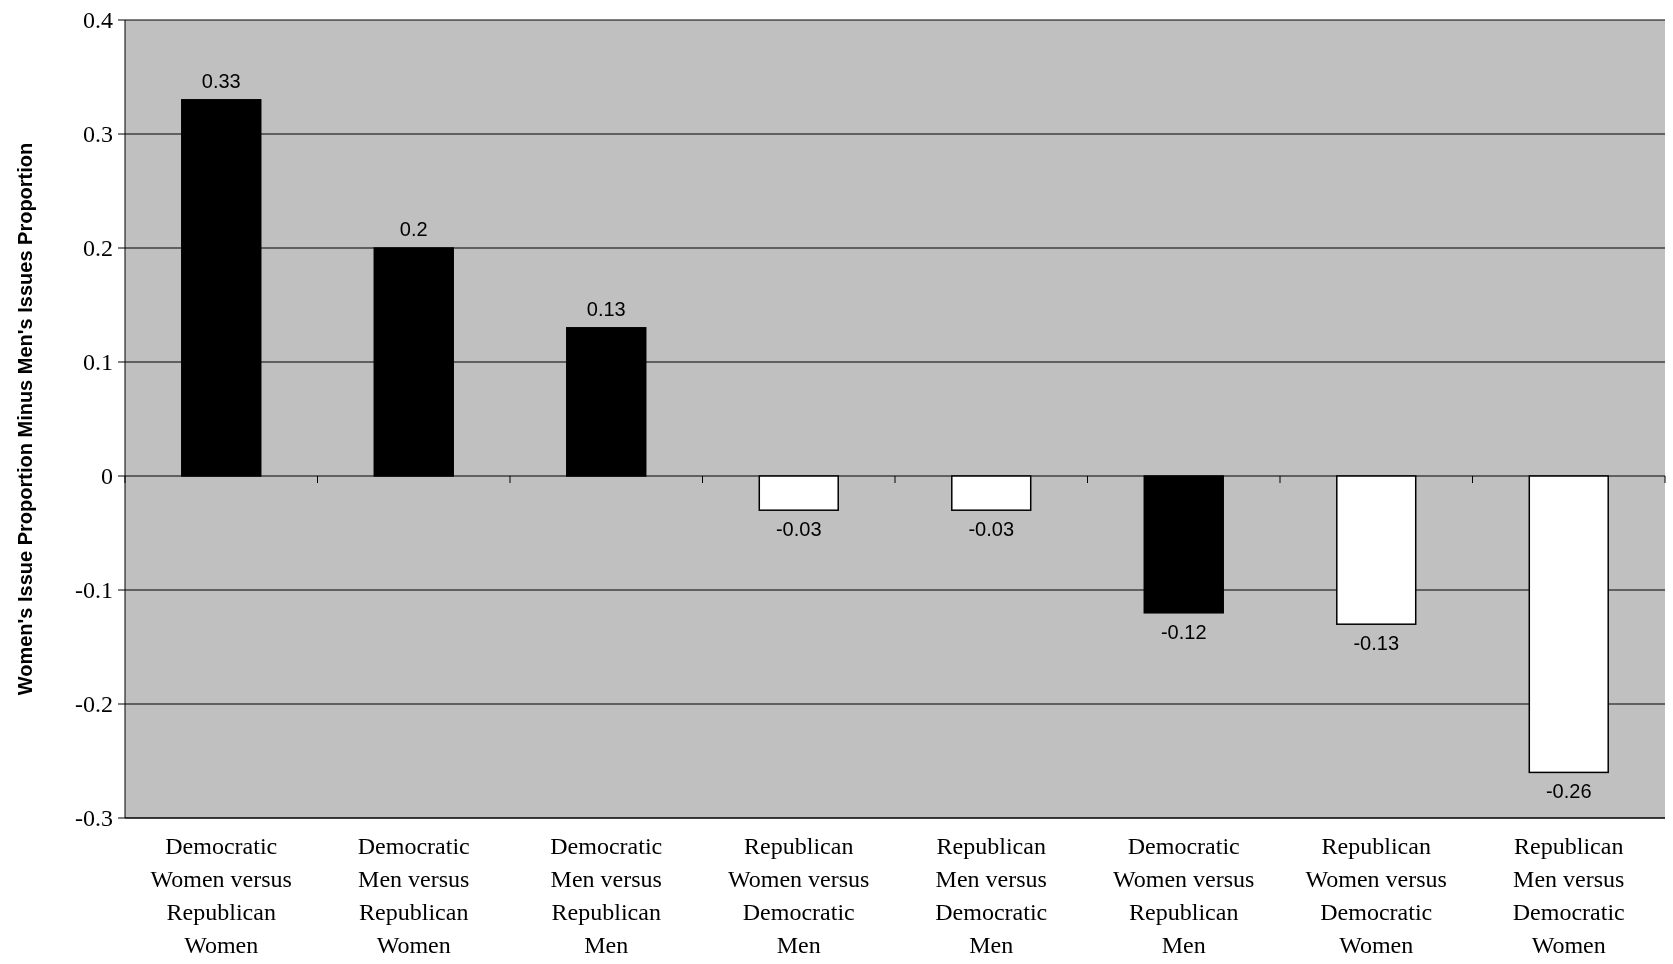 The height and width of the screenshot is (964, 1673). Describe the element at coordinates (1568, 791) in the screenshot. I see `data-label: -0.26` at that location.